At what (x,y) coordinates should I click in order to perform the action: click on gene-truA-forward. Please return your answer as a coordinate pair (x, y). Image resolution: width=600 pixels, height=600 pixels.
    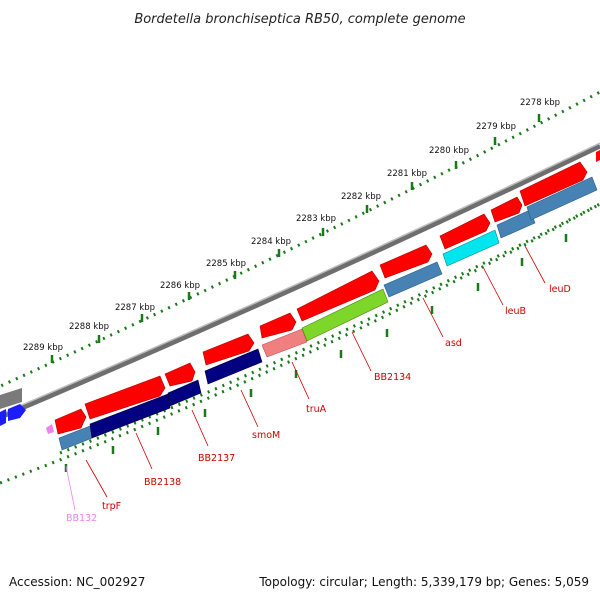
    Looking at the image, I should click on (278, 325).